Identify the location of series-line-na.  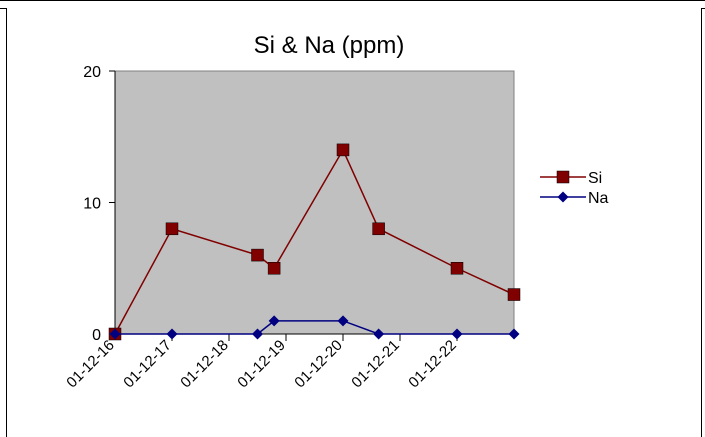
(314, 327).